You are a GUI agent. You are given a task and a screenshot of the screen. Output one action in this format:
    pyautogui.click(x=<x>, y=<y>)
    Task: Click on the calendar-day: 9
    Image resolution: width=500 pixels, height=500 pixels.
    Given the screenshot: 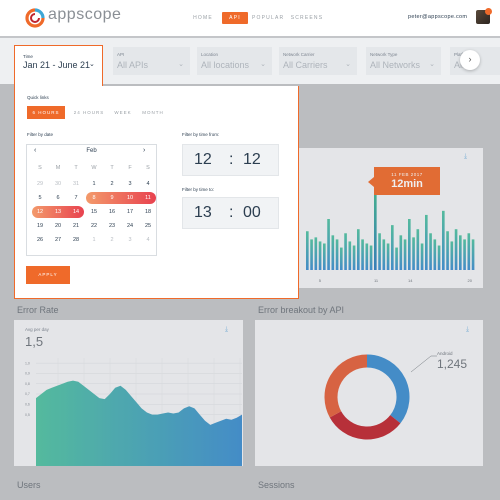 What is the action you would take?
    pyautogui.click(x=112, y=198)
    